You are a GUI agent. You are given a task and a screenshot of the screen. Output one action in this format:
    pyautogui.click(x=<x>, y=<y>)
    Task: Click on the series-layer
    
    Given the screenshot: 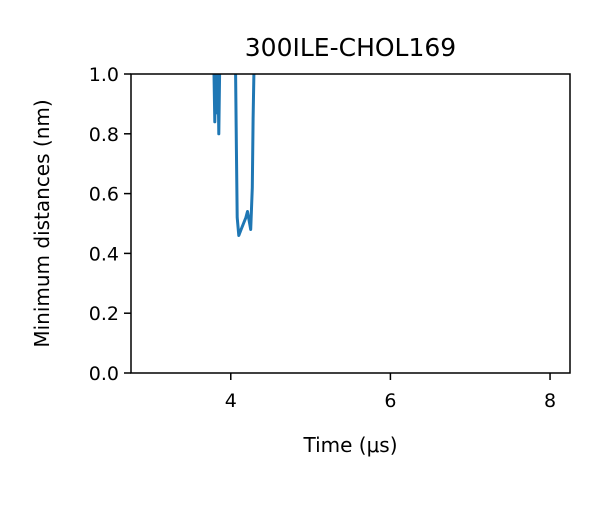 What is the action you would take?
    pyautogui.click(x=234, y=155)
    